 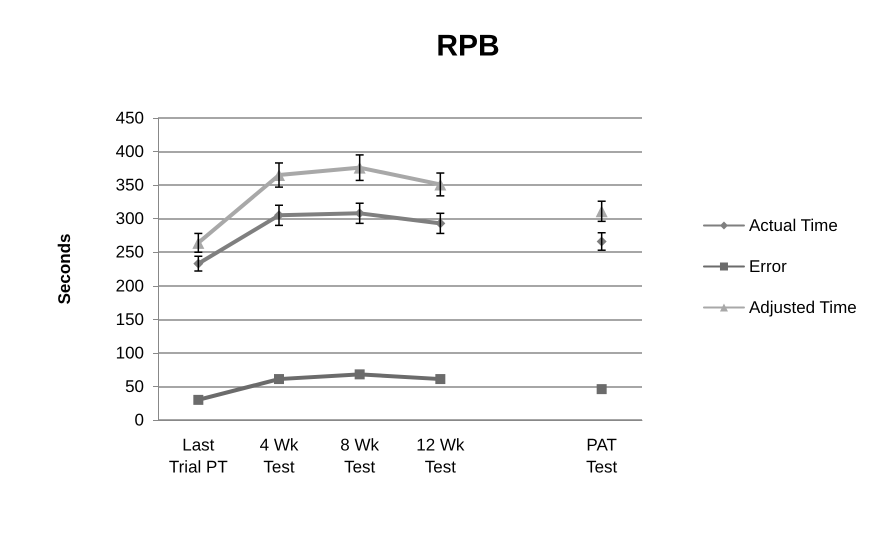 What do you see at coordinates (130, 118) in the screenshot?
I see `y-tick-label: 450` at bounding box center [130, 118].